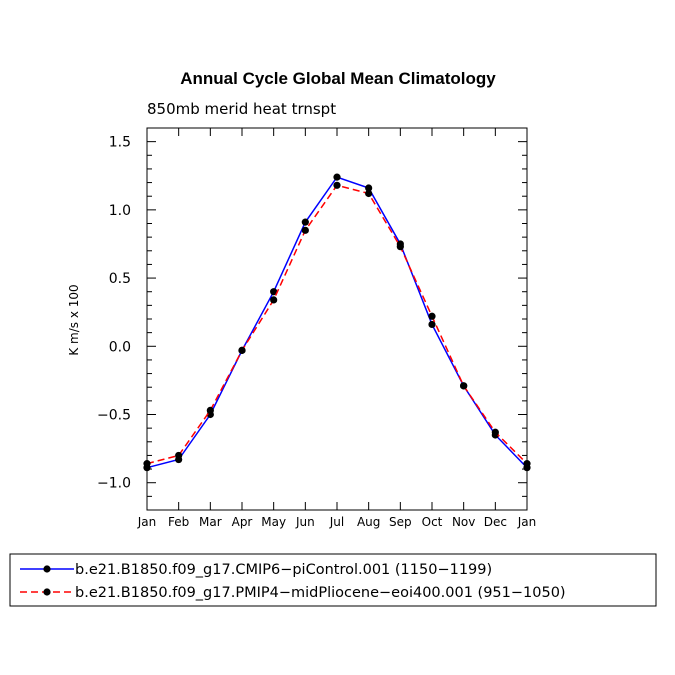 The height and width of the screenshot is (675, 675). What do you see at coordinates (241, 109) in the screenshot?
I see `chart-subtitle: 850mb merid heat trnspt` at bounding box center [241, 109].